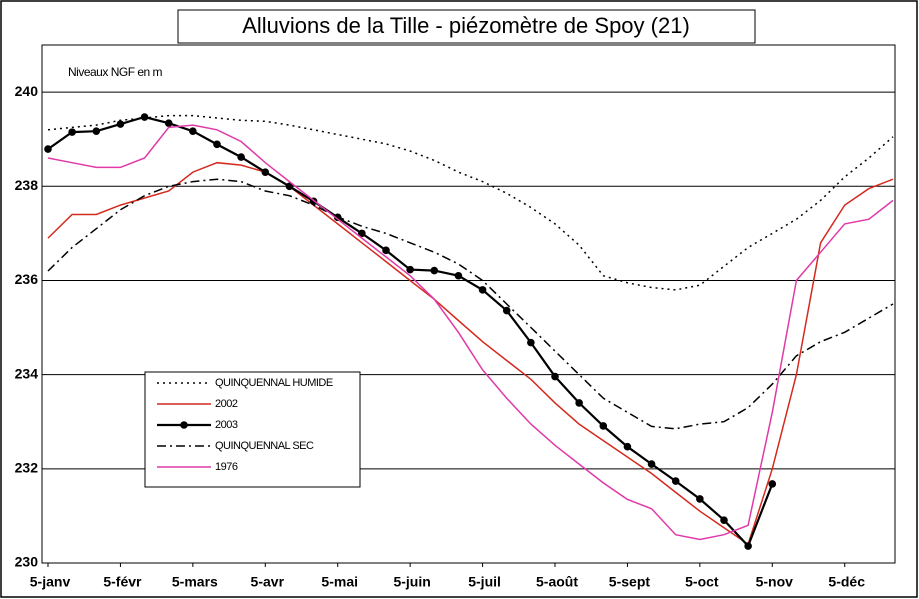  What do you see at coordinates (226, 404) in the screenshot?
I see `legend-label: 2002` at bounding box center [226, 404].